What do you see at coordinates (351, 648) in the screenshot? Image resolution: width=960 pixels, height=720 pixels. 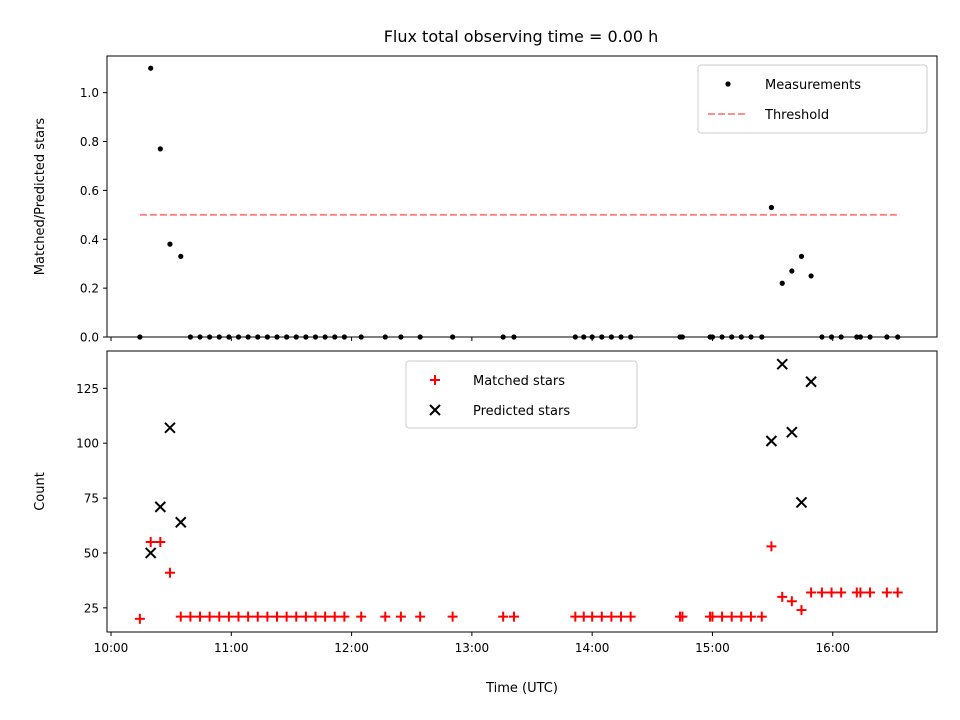 I see `xtick-label: 12:00` at bounding box center [351, 648].